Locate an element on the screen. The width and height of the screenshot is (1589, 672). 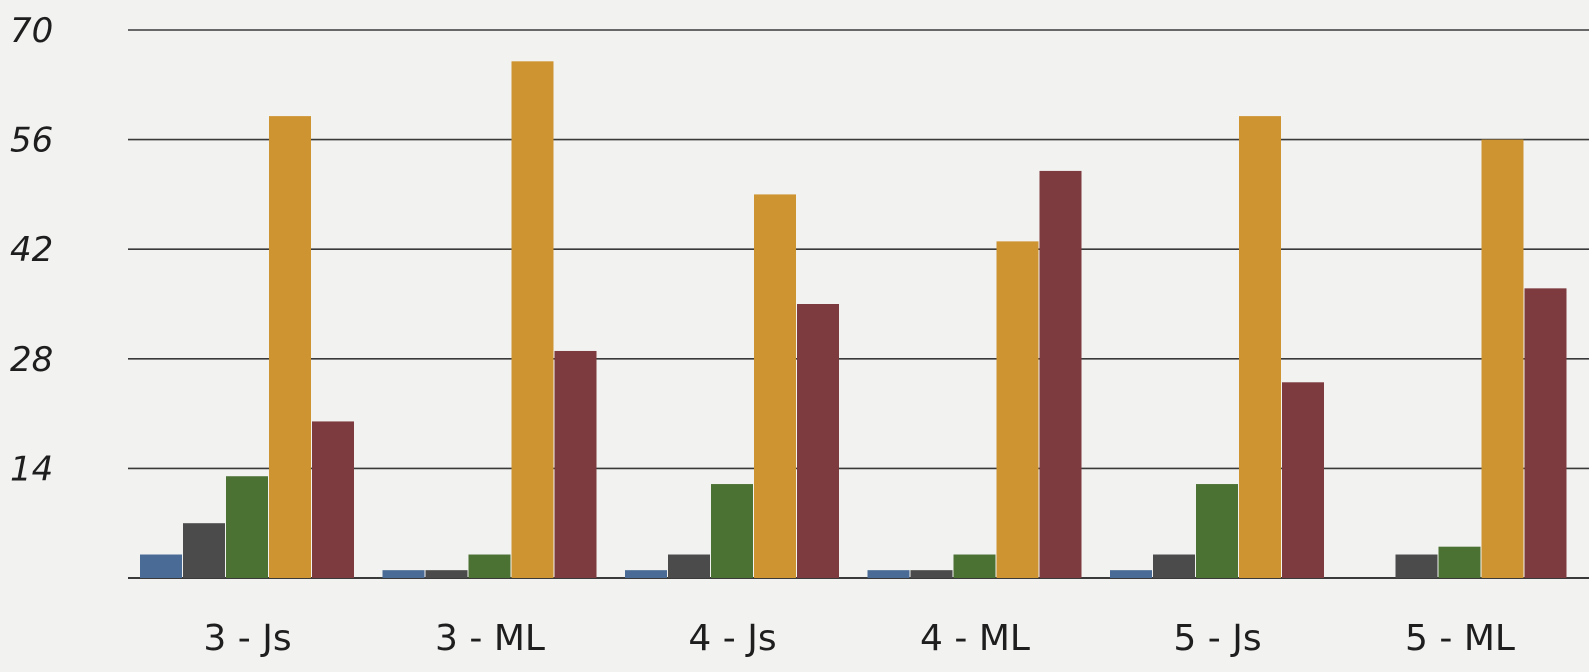
x-category-label: 3 - Js is located at coordinates (247, 638).